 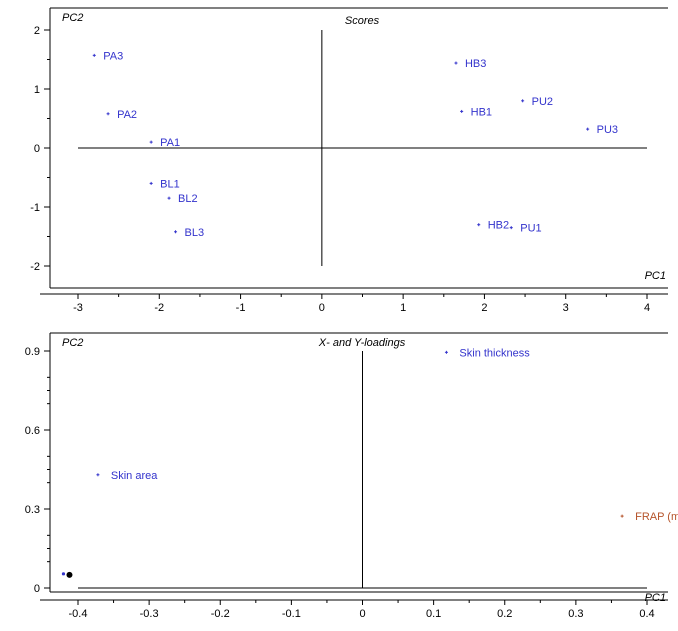 What do you see at coordinates (475, 64) in the screenshot?
I see `panel1-point-label: HB3` at bounding box center [475, 64].